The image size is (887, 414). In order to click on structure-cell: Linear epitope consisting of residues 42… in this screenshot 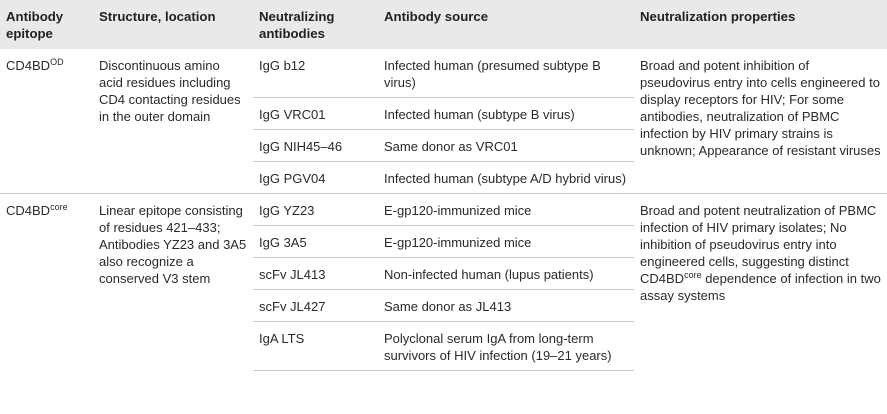, I will do `click(173, 282)`.